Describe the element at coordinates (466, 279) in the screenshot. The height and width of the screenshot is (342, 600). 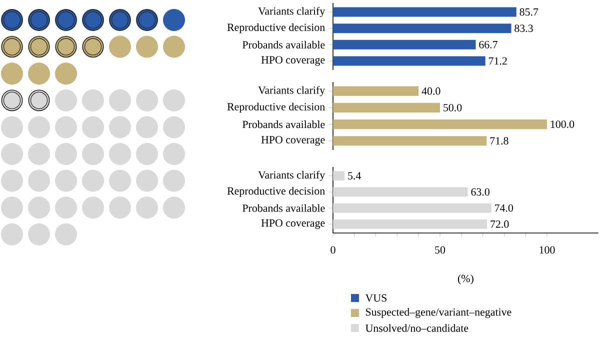
I see `x-axis-title: (%)` at that location.